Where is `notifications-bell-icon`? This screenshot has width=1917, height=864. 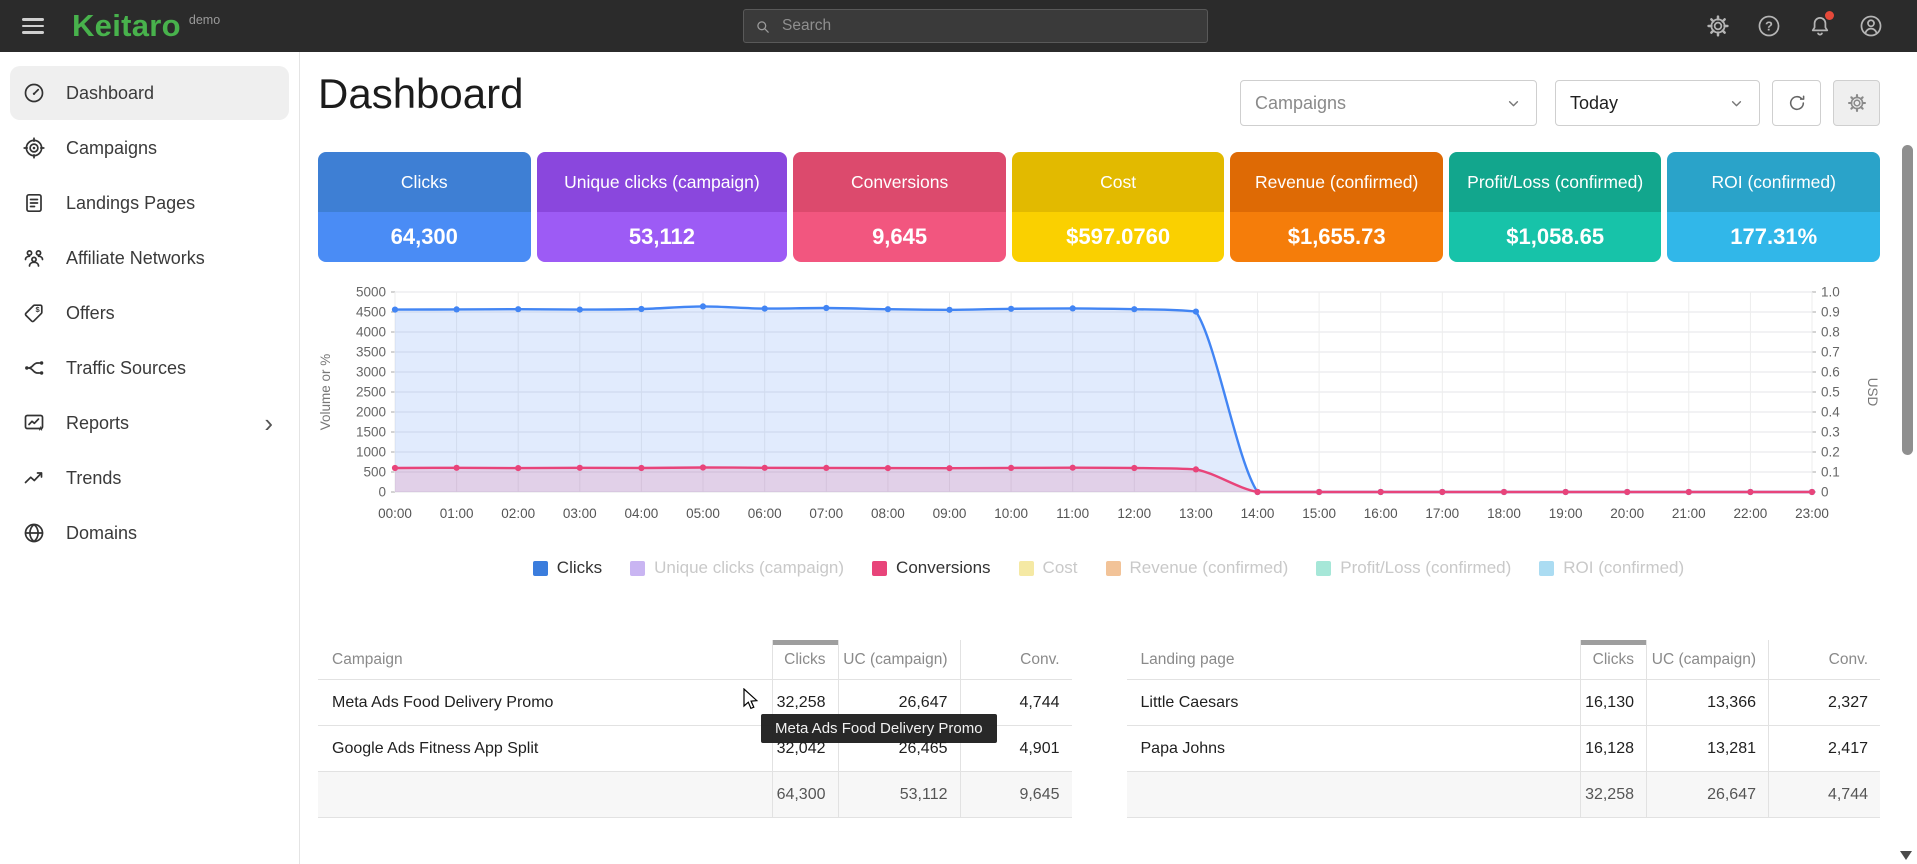 notifications-bell-icon is located at coordinates (1820, 25).